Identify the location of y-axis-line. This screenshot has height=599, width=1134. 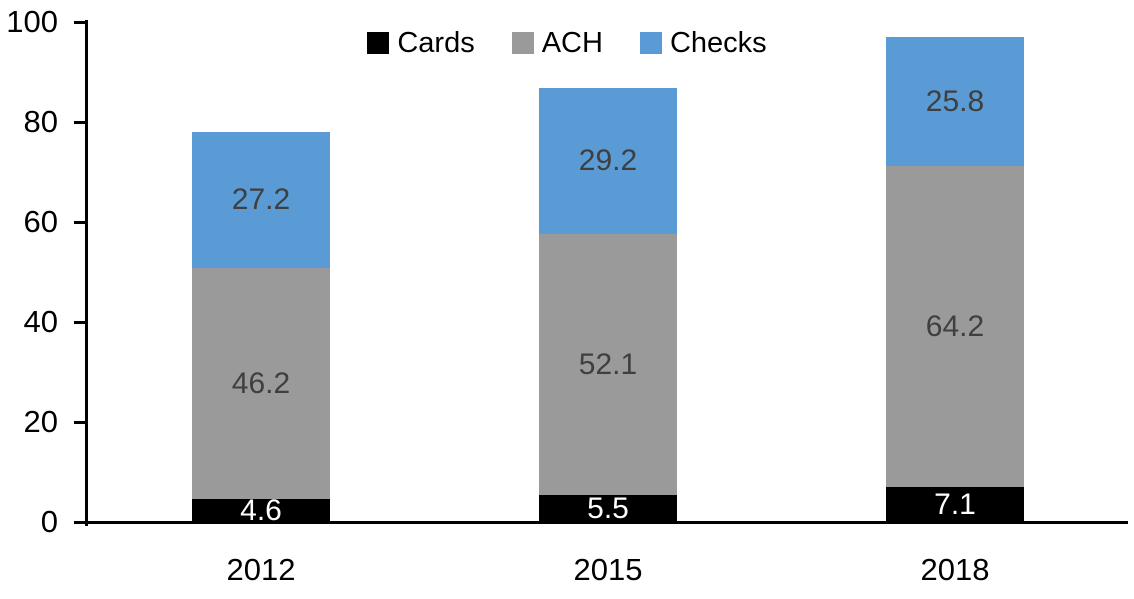
(86, 273).